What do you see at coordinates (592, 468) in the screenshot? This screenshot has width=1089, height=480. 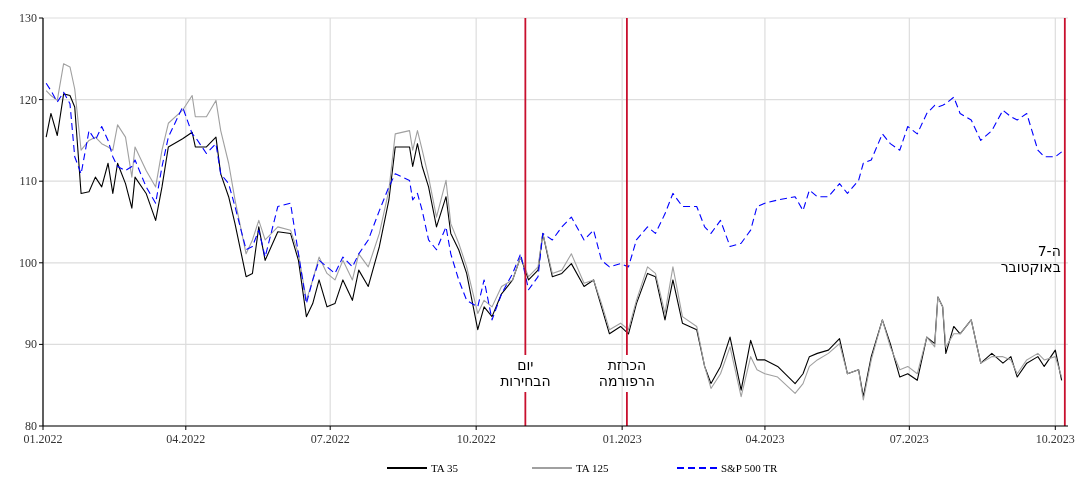 I see `legend-label: TA 125` at bounding box center [592, 468].